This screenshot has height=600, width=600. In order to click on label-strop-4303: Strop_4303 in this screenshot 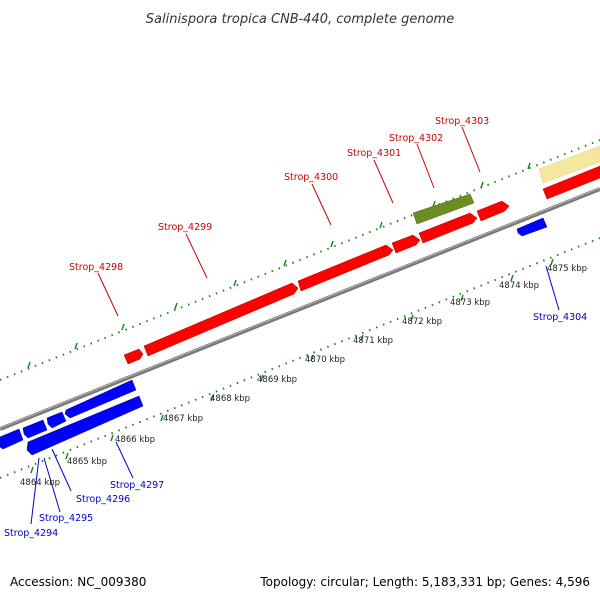, I will do `click(462, 121)`.